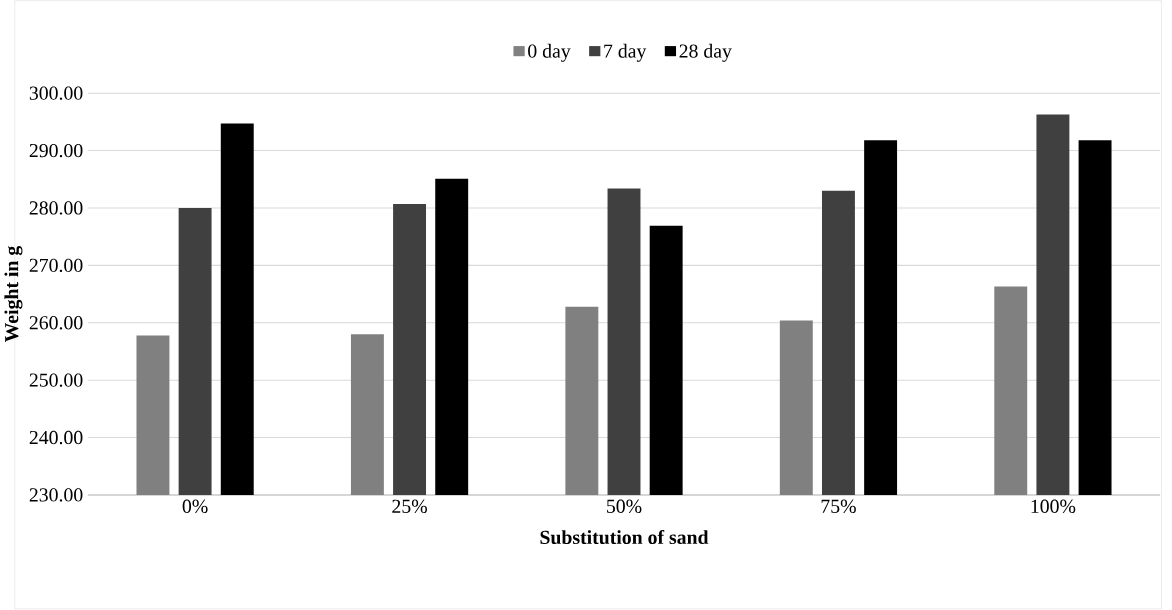 The image size is (1172, 610). I want to click on legend-label: 7 day, so click(625, 53).